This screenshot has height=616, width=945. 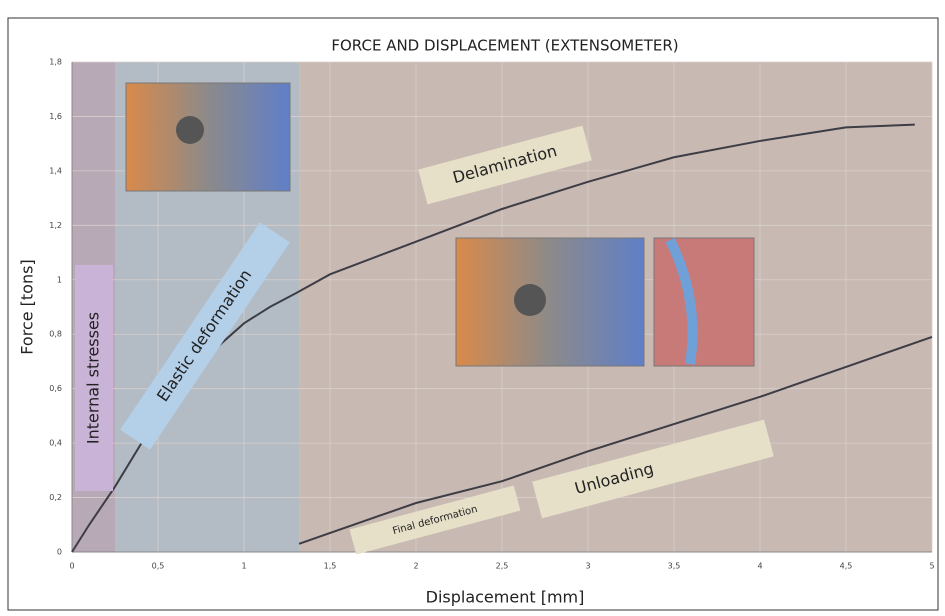 I want to click on y-tick-label: 1,2, so click(x=55, y=225).